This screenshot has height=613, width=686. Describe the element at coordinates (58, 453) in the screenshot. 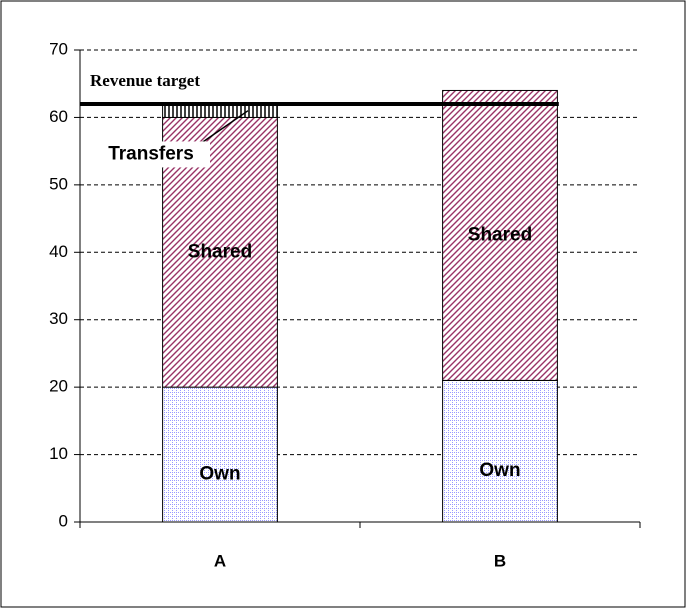

I see `y-tick-label: 10` at that location.